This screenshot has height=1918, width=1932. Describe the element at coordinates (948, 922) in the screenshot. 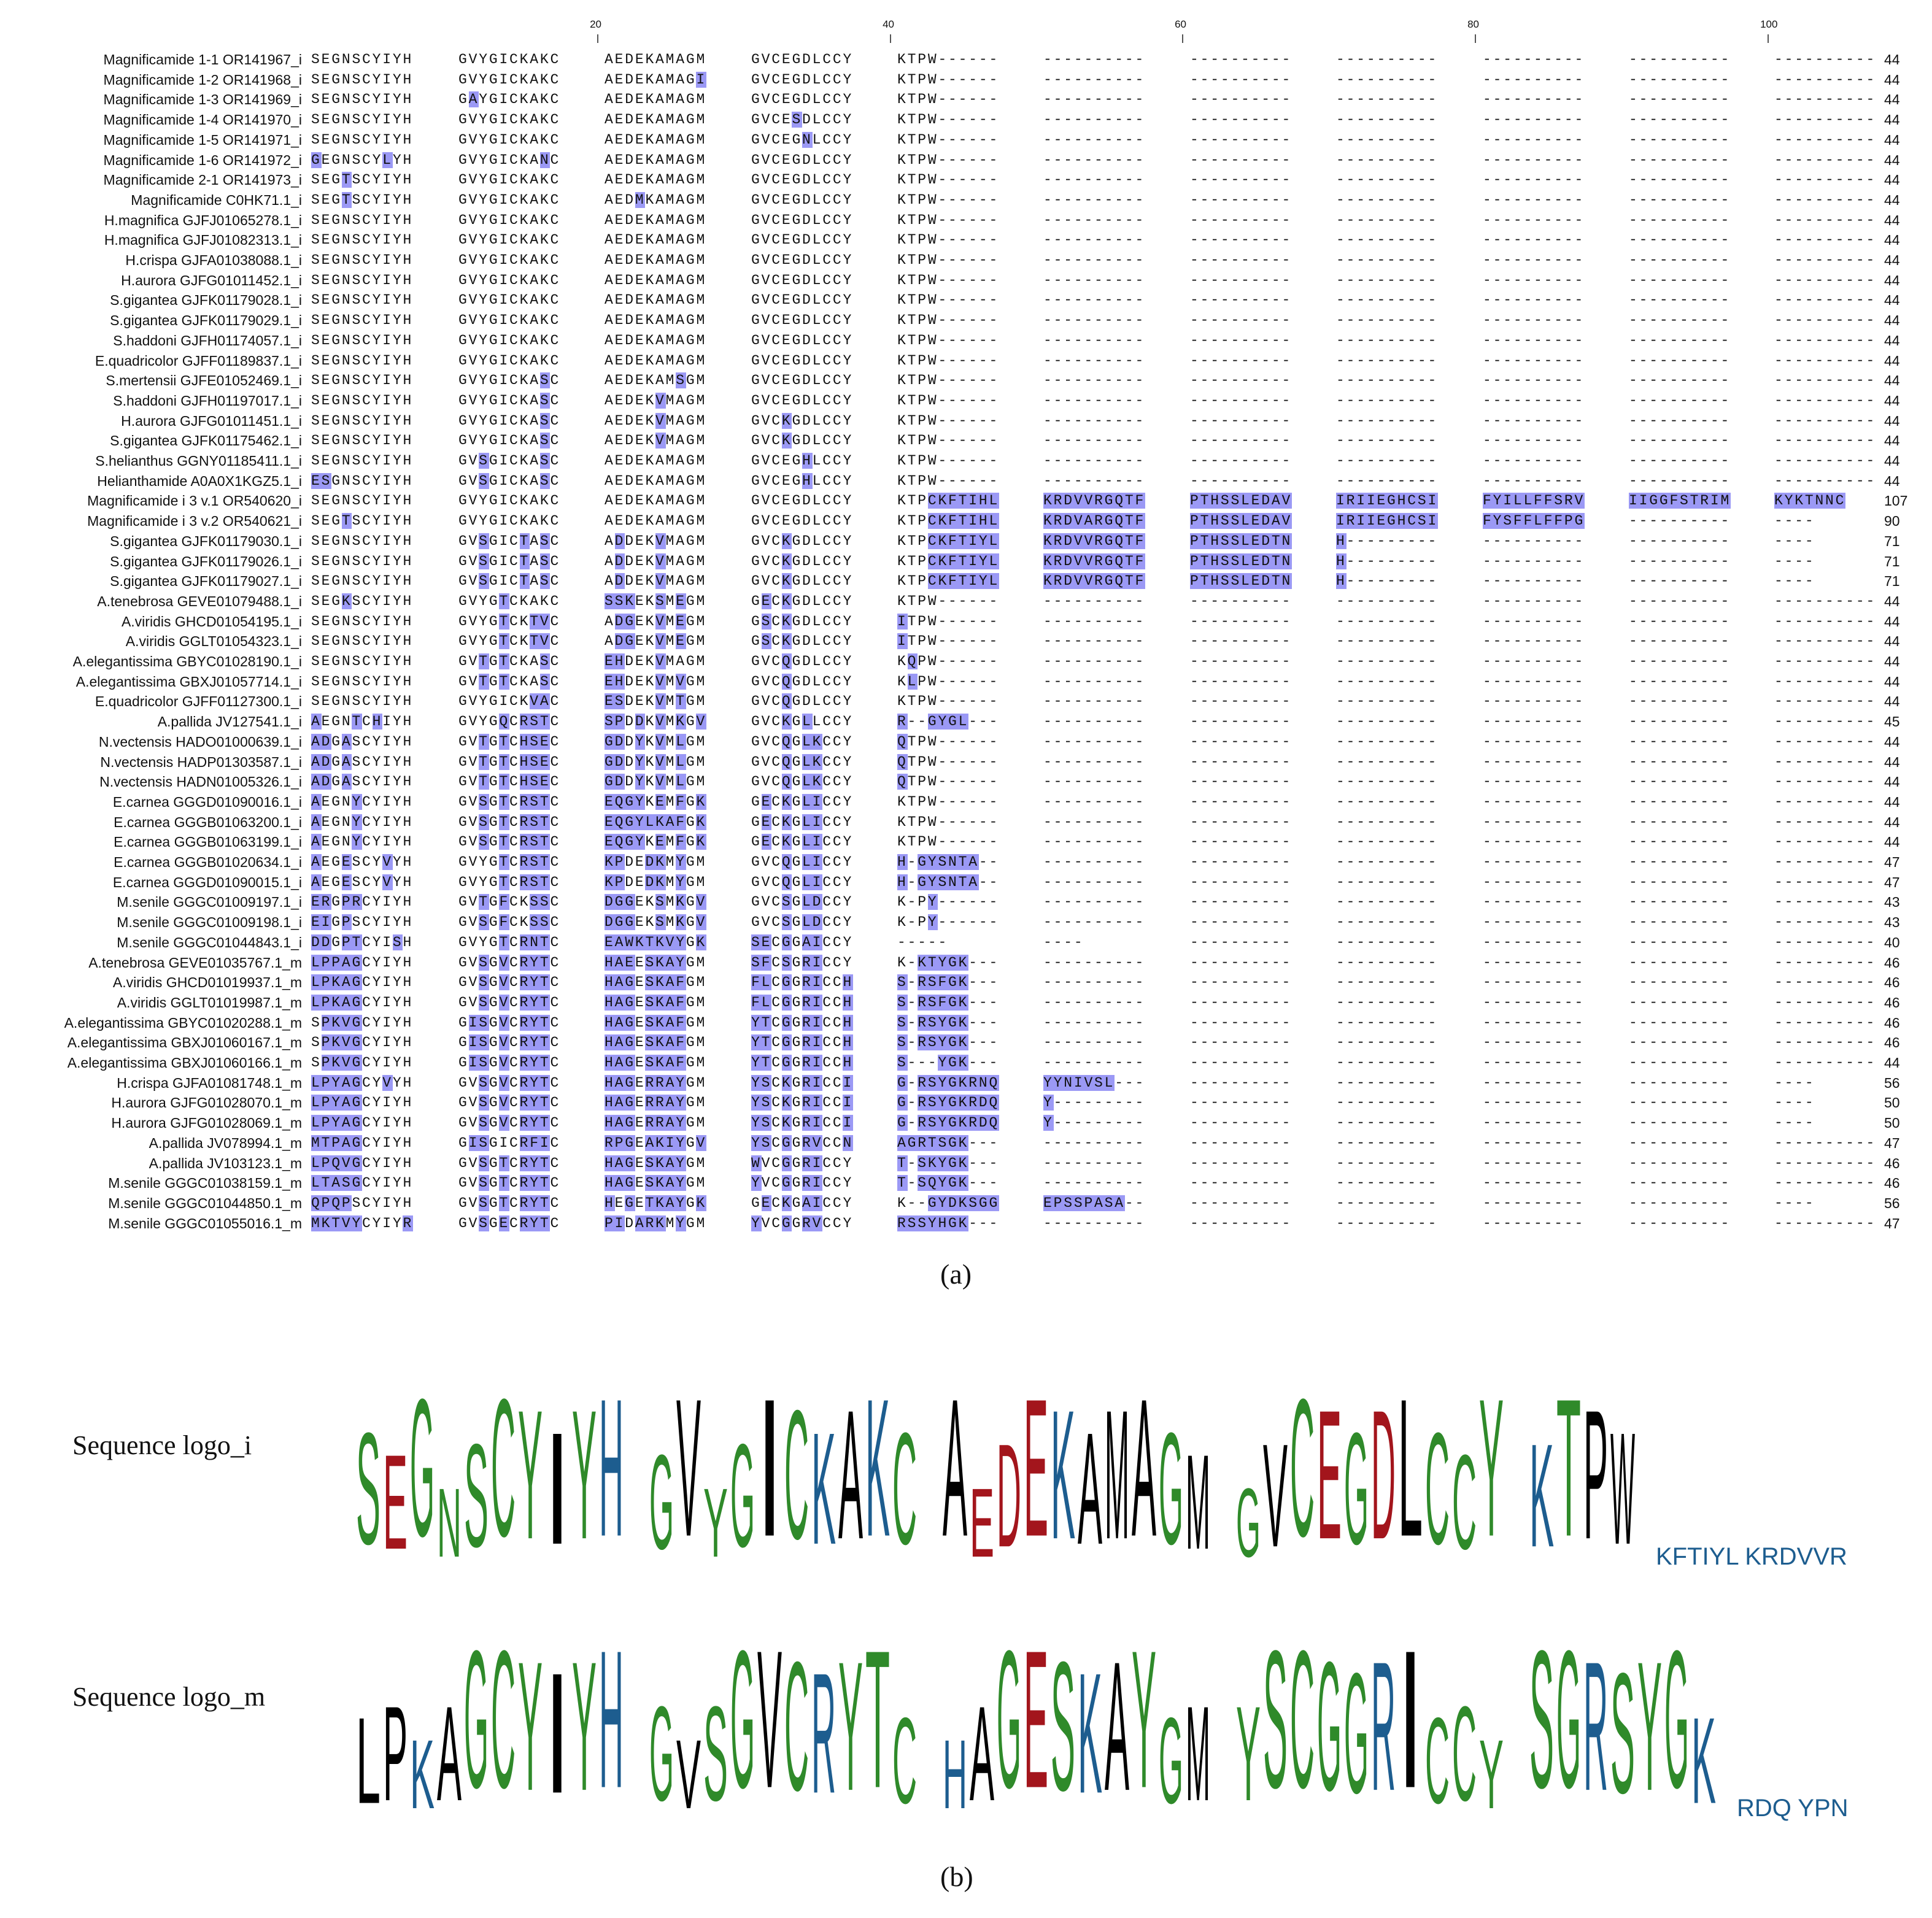

I see `sequence-block: K-PY------` at that location.